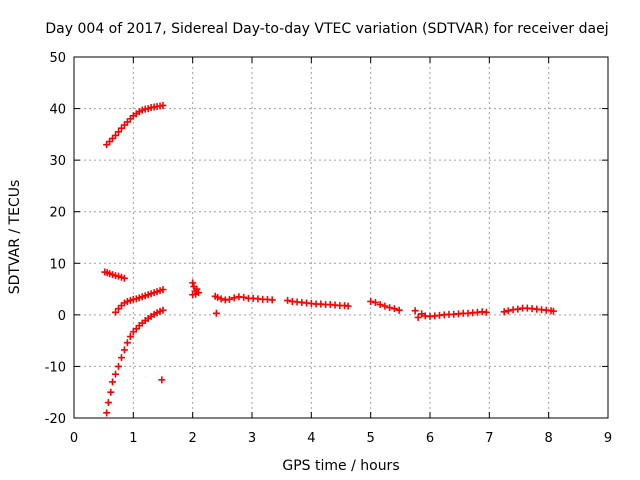  What do you see at coordinates (489, 438) in the screenshot?
I see `x-tick-label: 7` at bounding box center [489, 438].